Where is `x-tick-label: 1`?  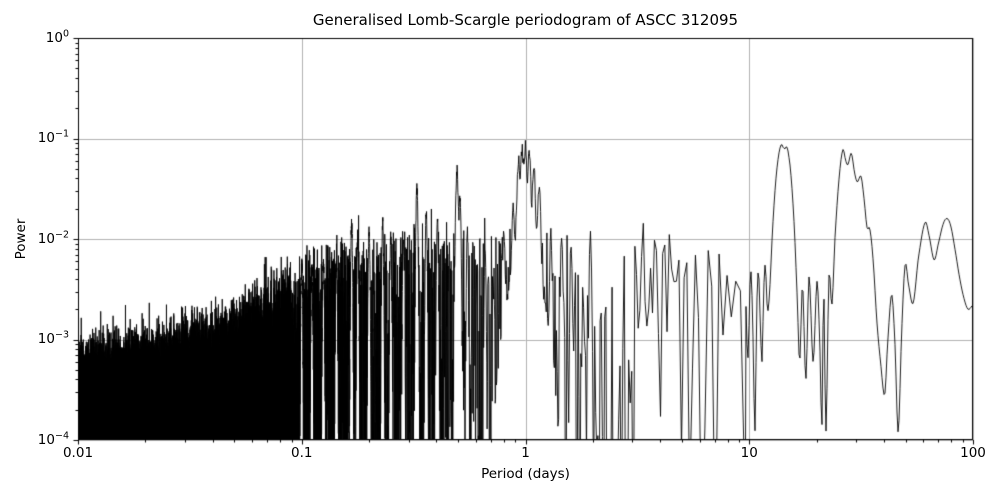
x-tick-label: 1 is located at coordinates (525, 453).